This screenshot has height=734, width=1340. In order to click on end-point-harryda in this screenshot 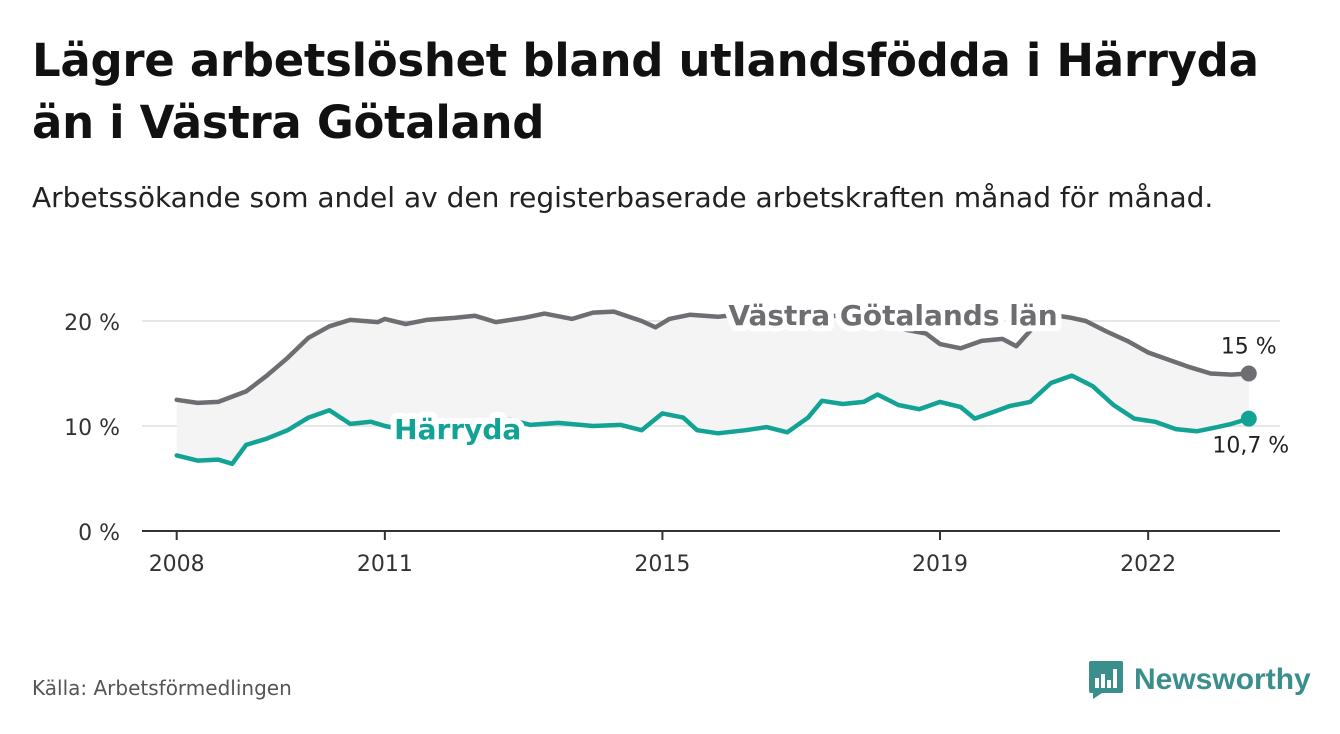, I will do `click(1248, 418)`.